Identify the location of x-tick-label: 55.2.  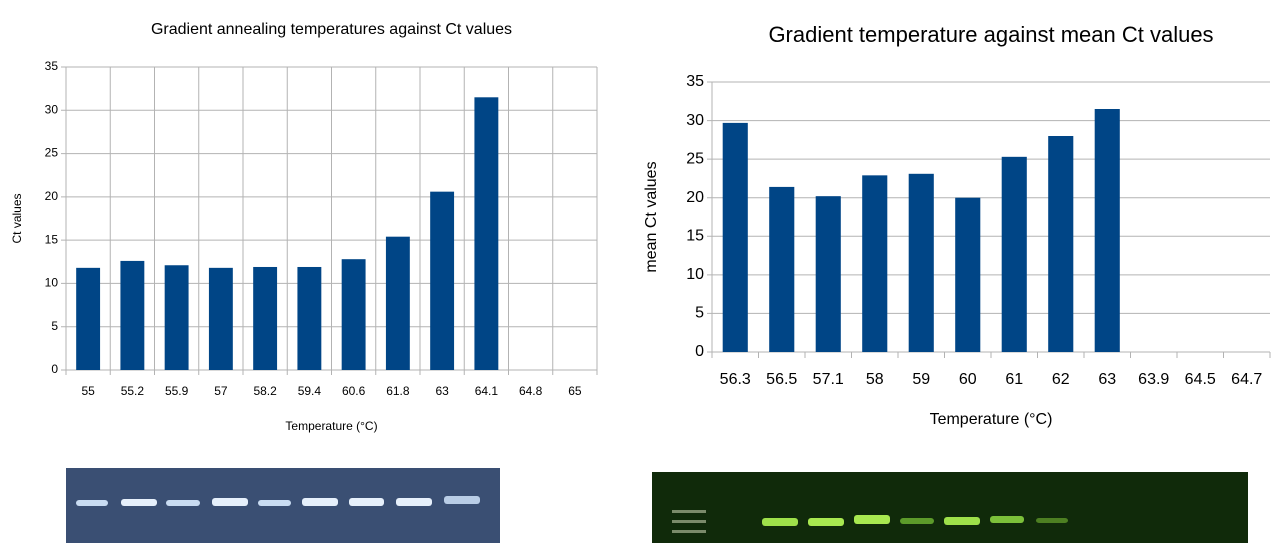
(133, 391).